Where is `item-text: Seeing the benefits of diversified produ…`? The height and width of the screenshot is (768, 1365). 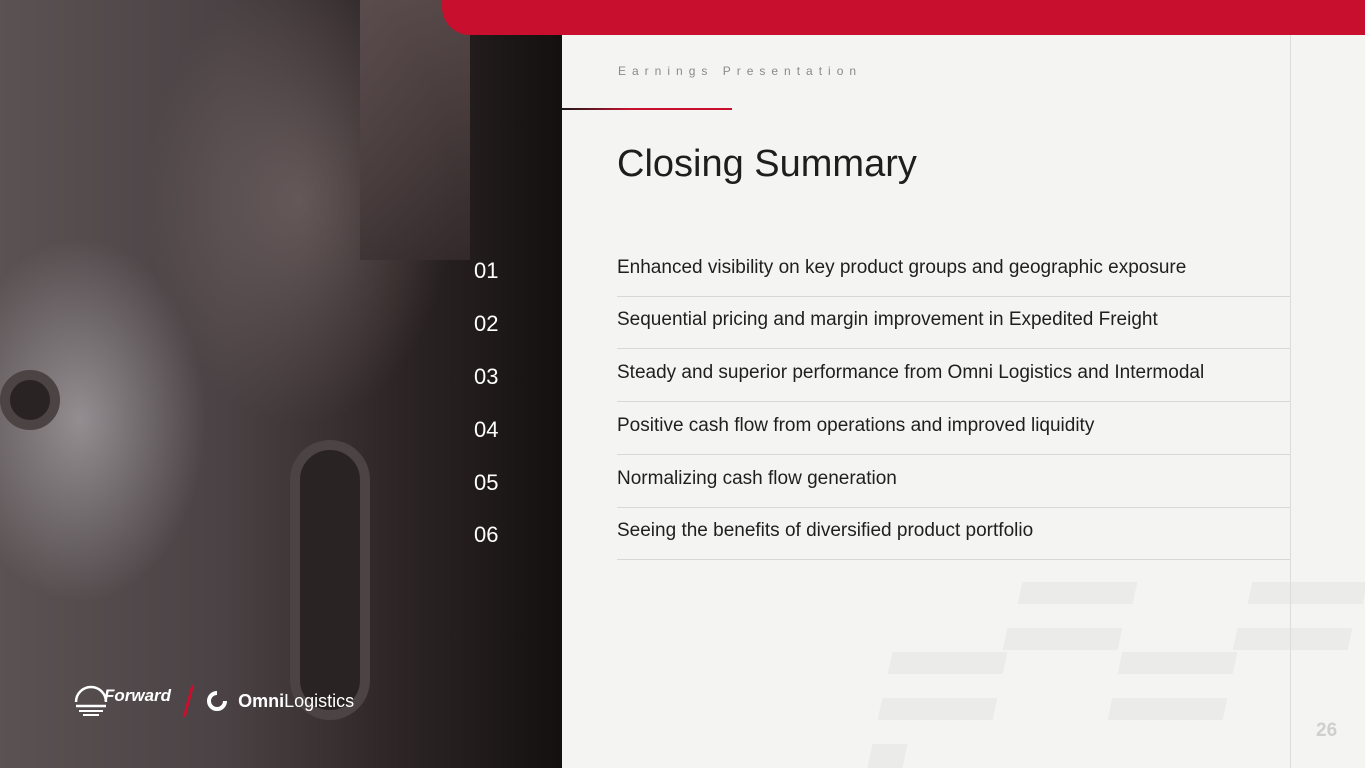 item-text: Seeing the benefits of diversified produ… is located at coordinates (825, 530).